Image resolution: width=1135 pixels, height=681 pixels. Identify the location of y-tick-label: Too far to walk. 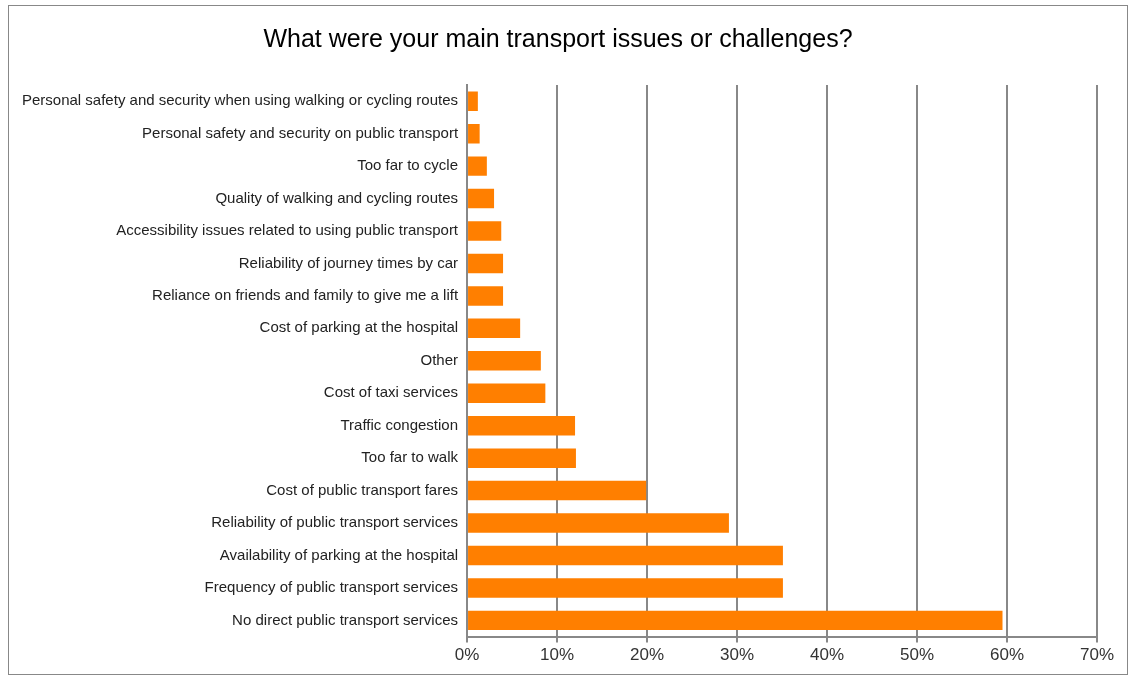
(410, 457).